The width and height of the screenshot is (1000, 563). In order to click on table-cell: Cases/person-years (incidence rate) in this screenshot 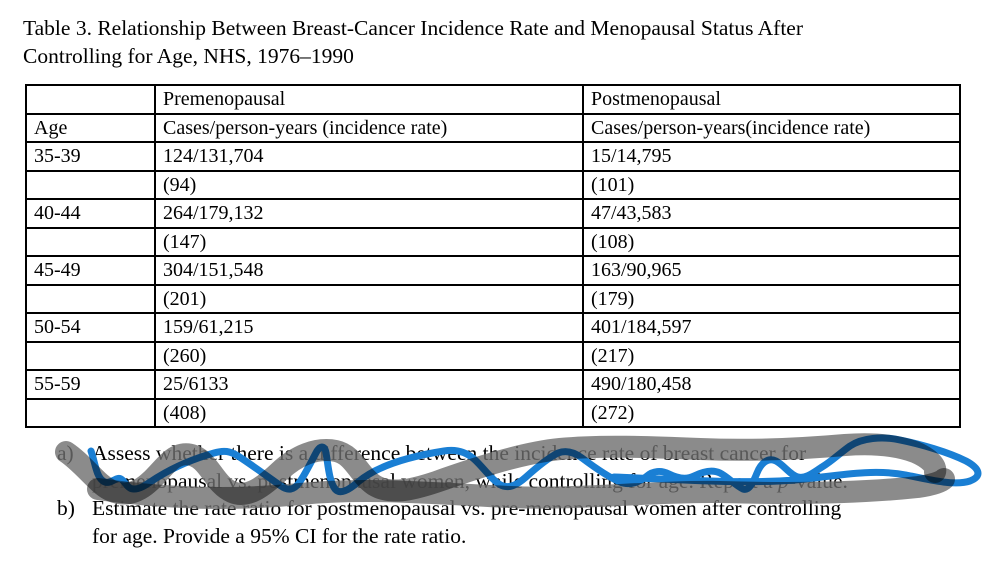, I will do `click(369, 127)`.